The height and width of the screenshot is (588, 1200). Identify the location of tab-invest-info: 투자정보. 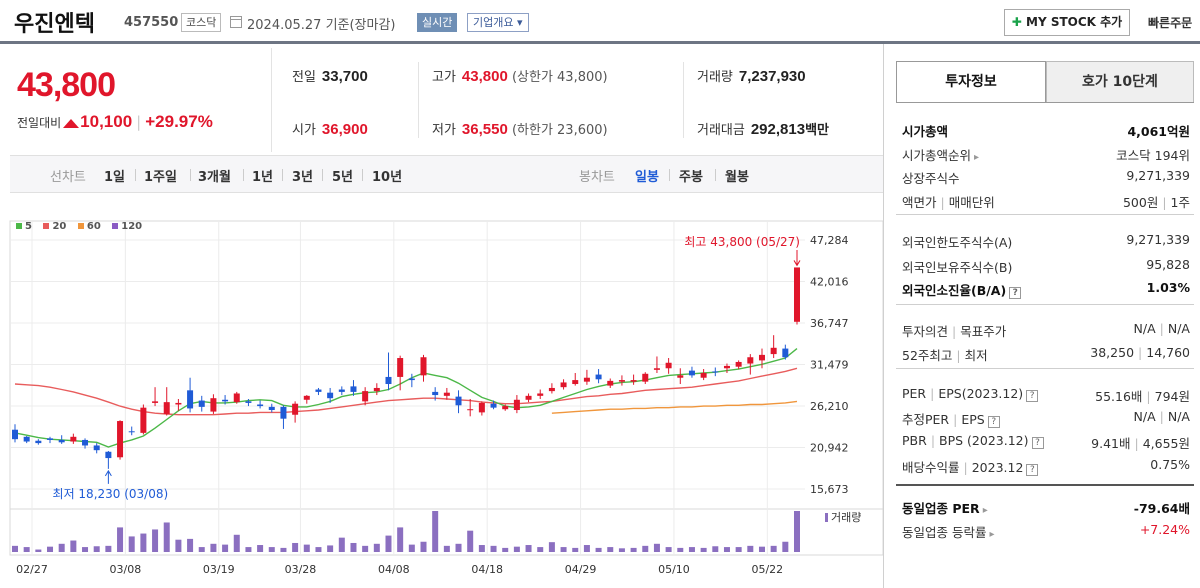
(971, 82).